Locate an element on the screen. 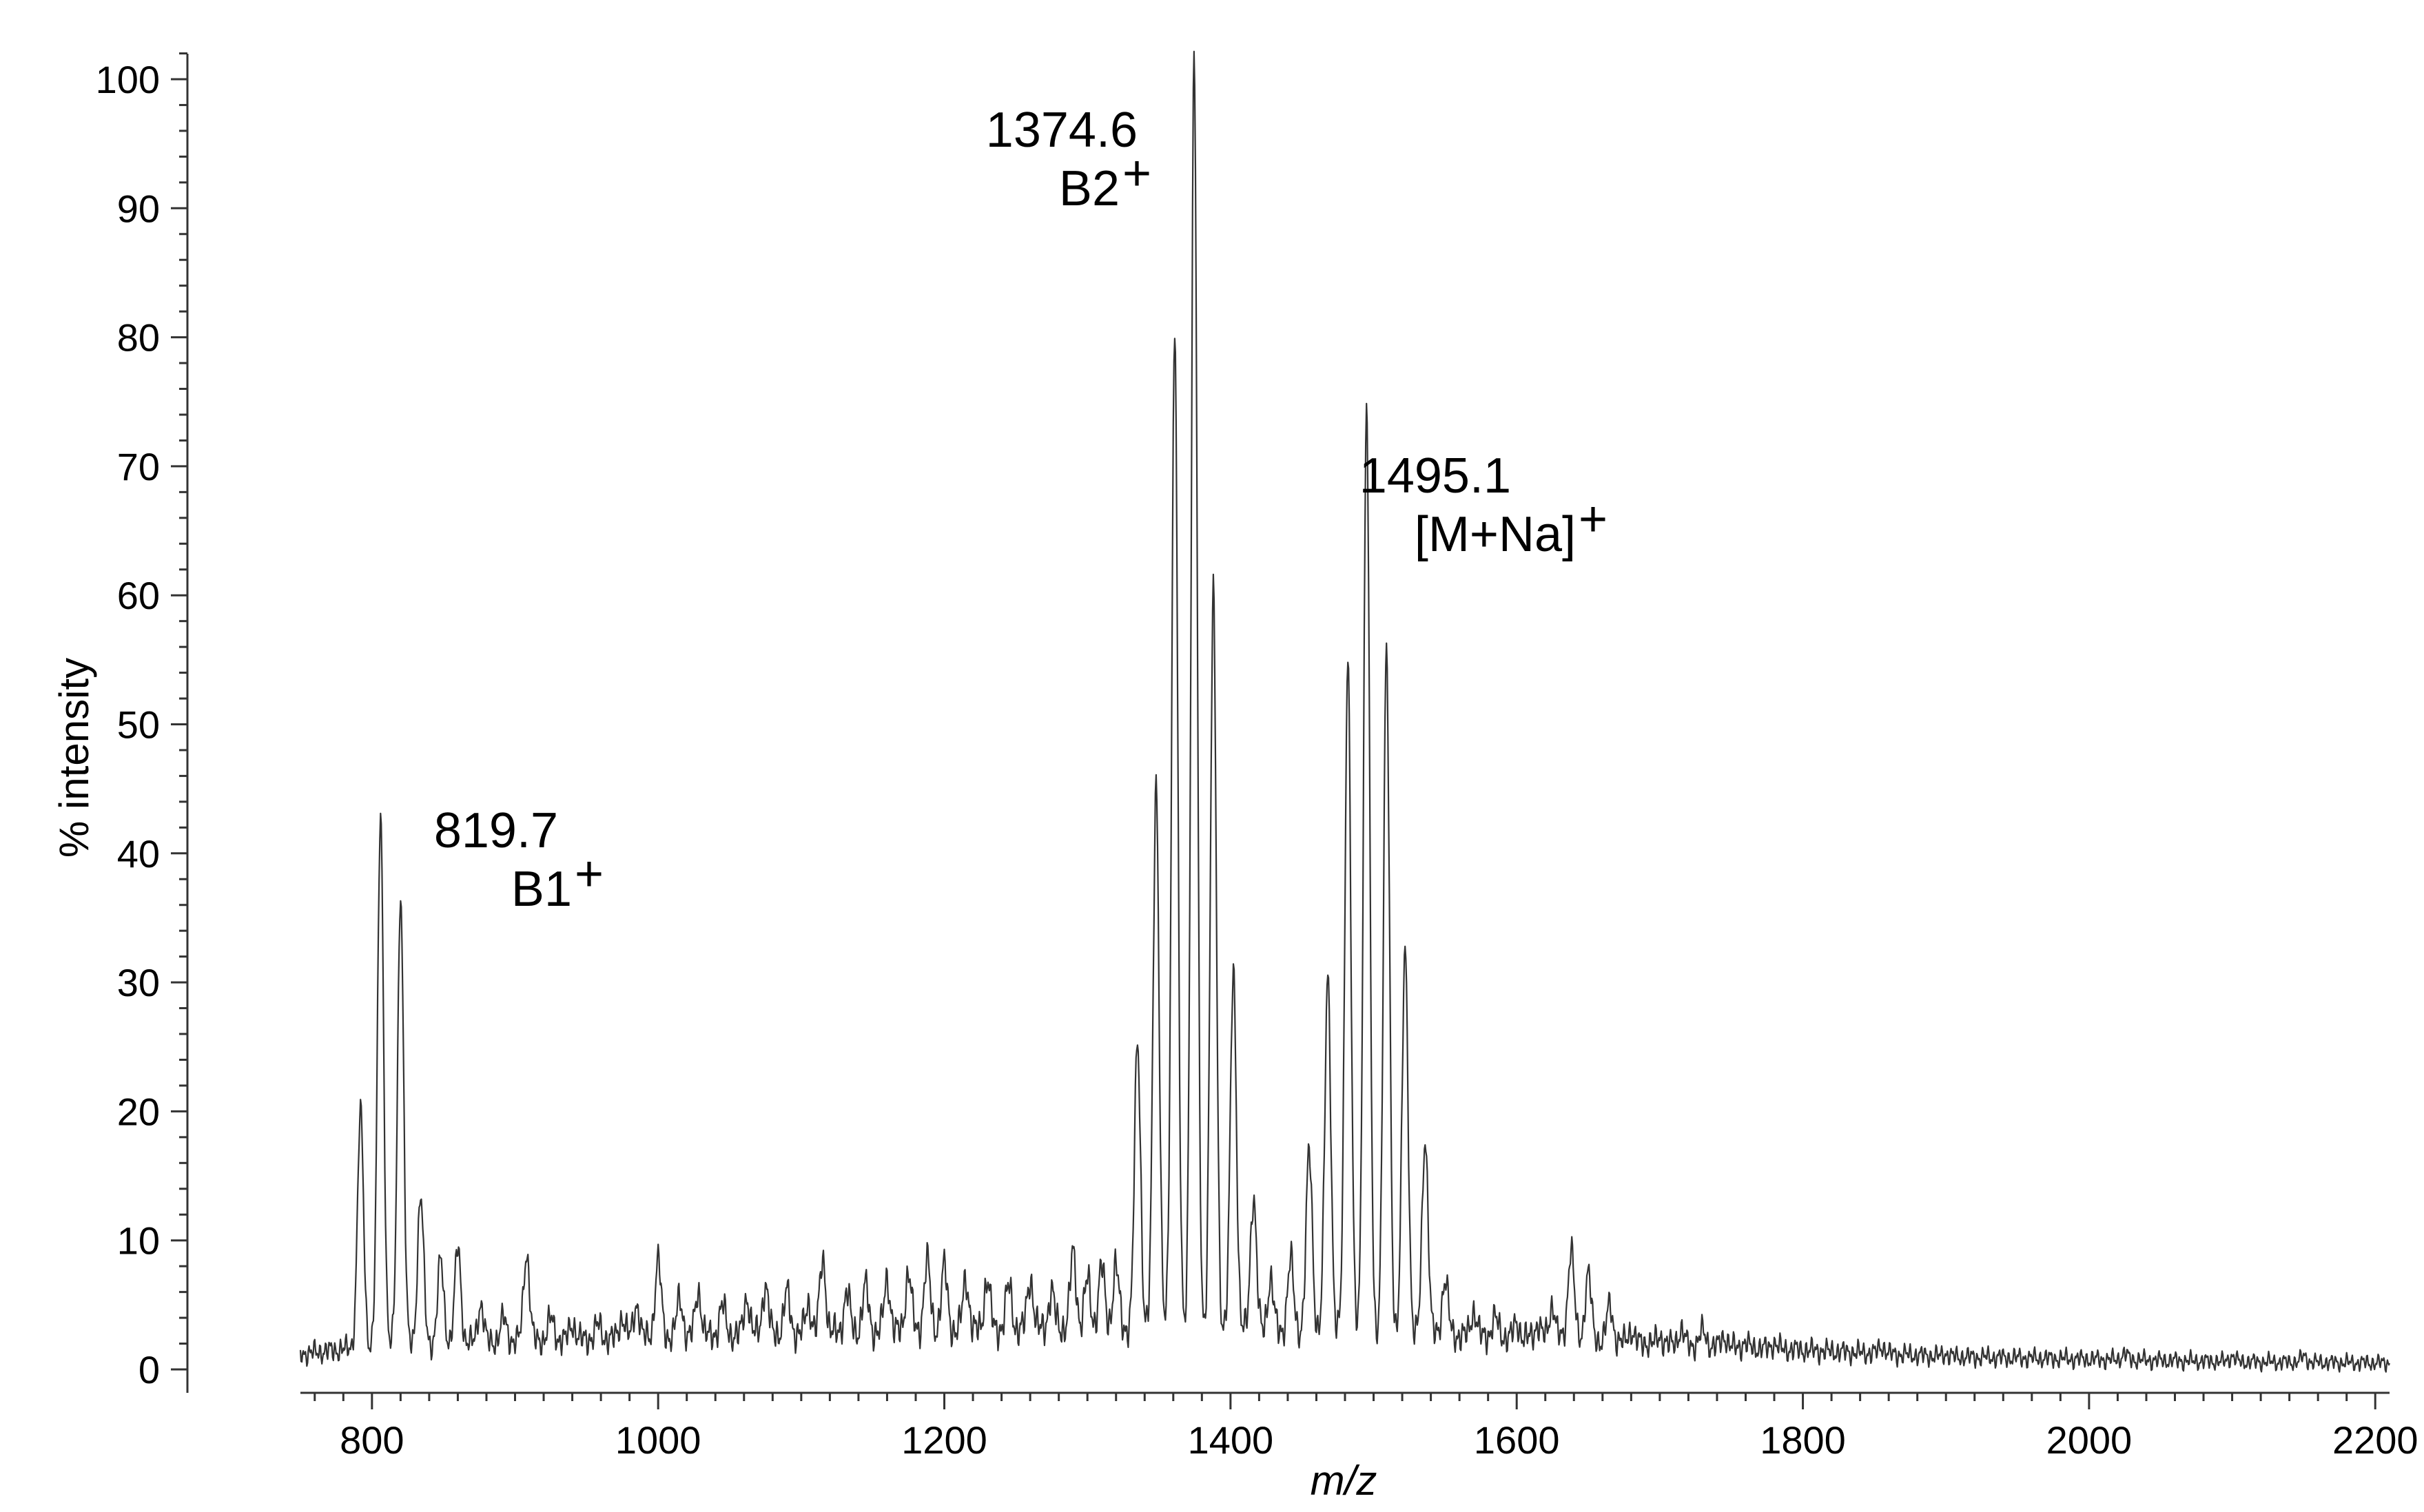  x-tick-label: 2000 is located at coordinates (2089, 1440).